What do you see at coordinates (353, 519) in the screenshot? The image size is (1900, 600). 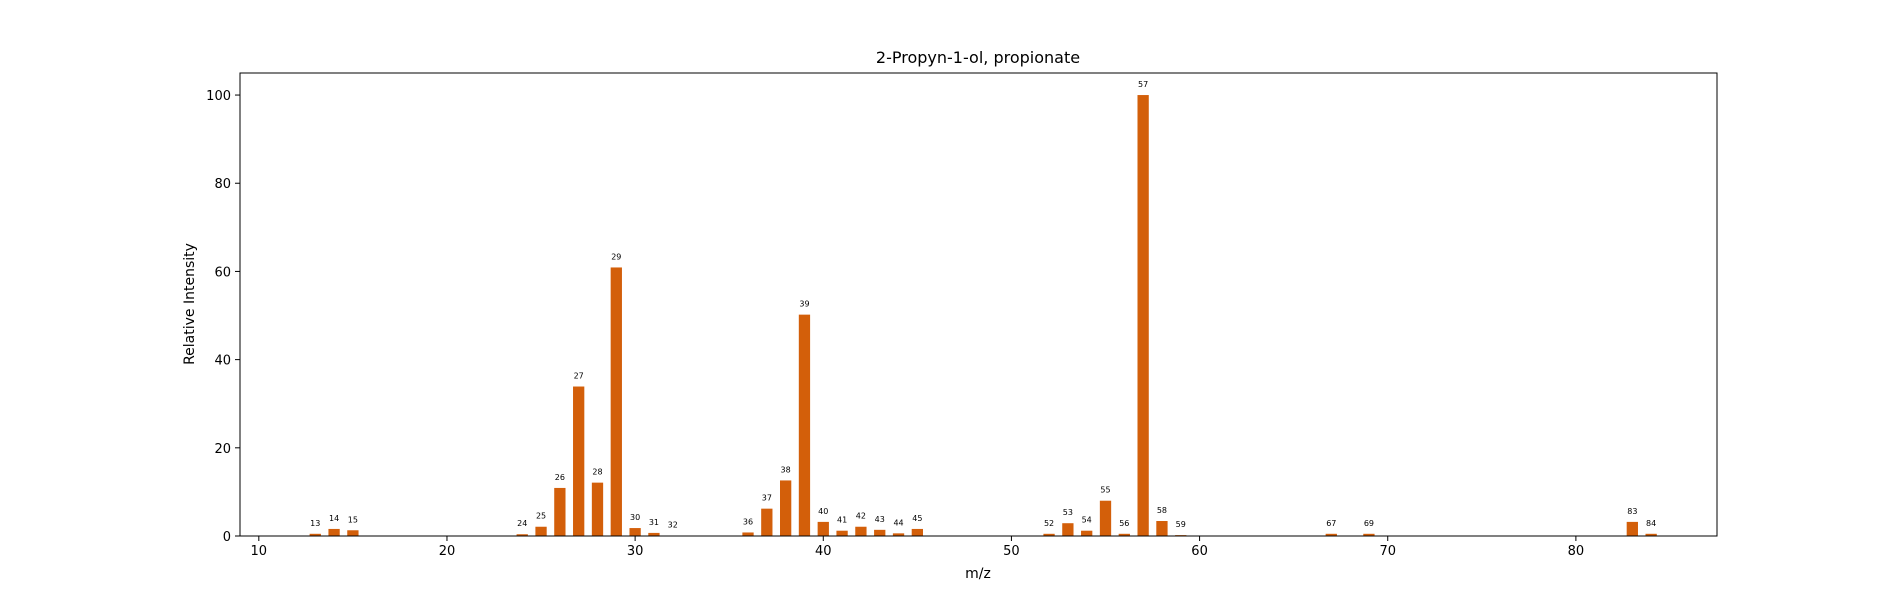 I see `peak-label-mz-15: 15` at bounding box center [353, 519].